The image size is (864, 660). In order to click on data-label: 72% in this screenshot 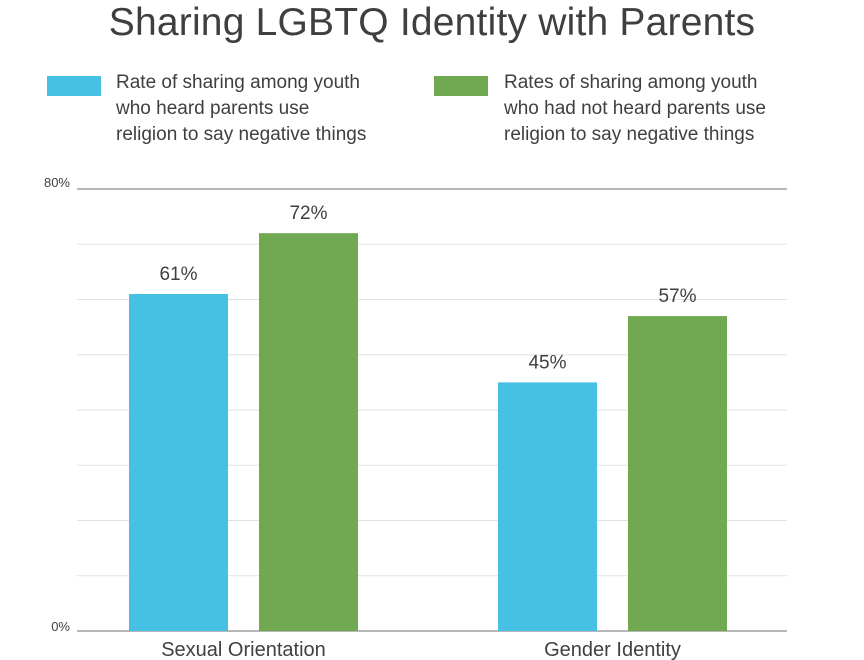, I will do `click(308, 213)`.